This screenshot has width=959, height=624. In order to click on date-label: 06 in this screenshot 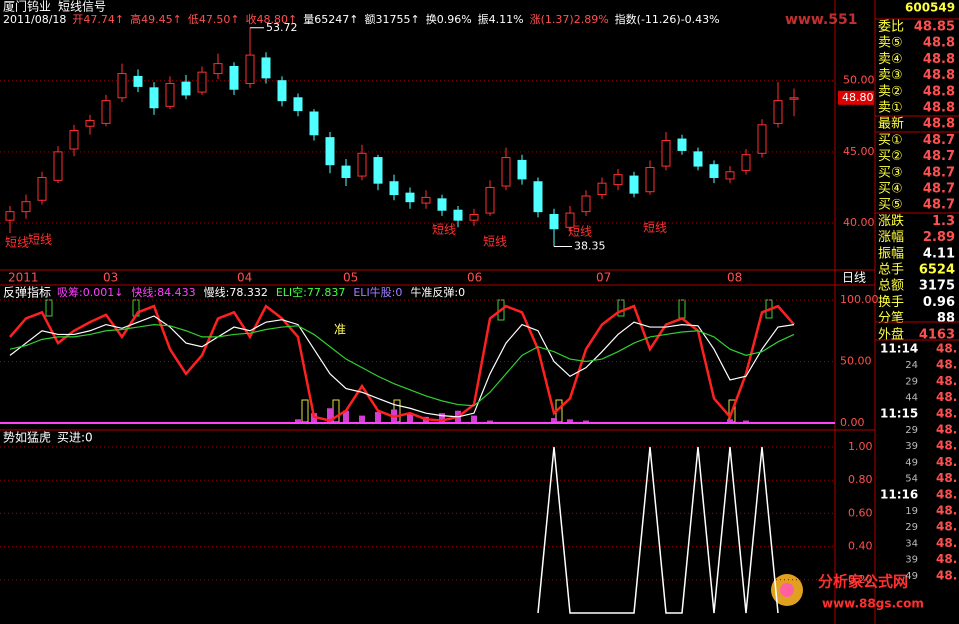, I will do `click(474, 278)`.